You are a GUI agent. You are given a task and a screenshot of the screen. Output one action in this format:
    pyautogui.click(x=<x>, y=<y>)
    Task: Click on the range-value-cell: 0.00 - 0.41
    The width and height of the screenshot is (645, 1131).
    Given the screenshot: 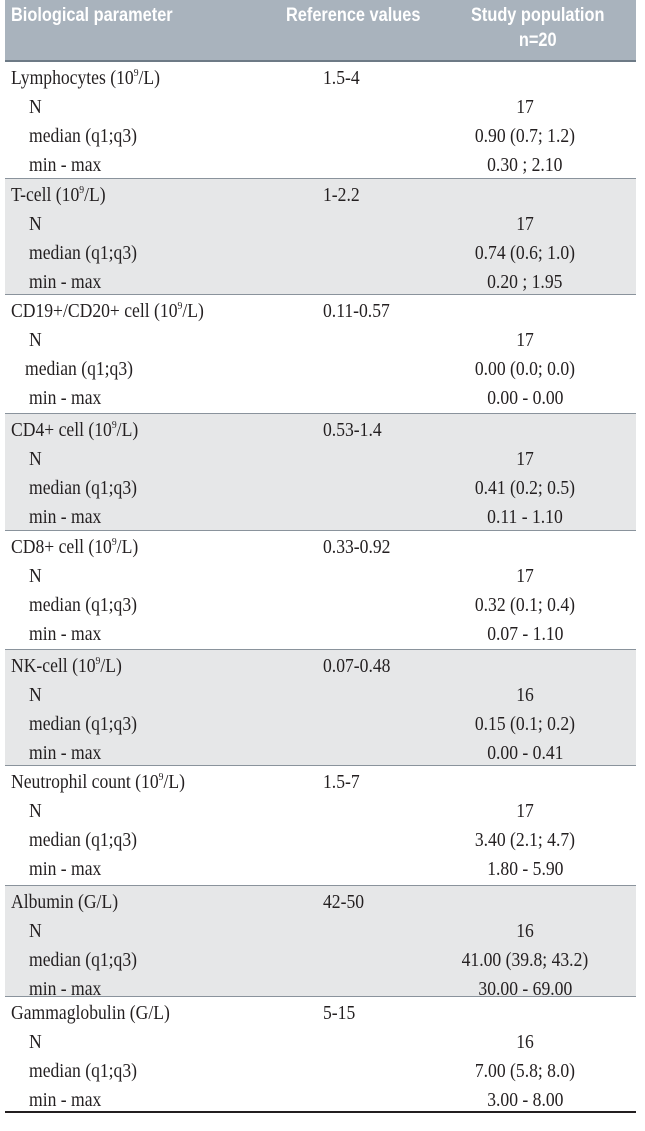 What is the action you would take?
    pyautogui.click(x=525, y=753)
    